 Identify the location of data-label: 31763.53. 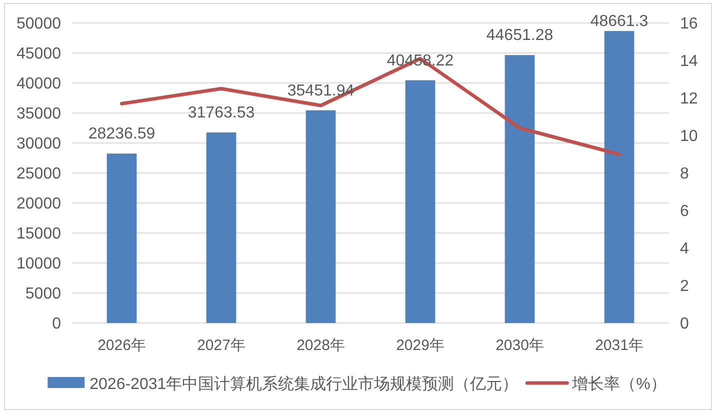
(221, 113).